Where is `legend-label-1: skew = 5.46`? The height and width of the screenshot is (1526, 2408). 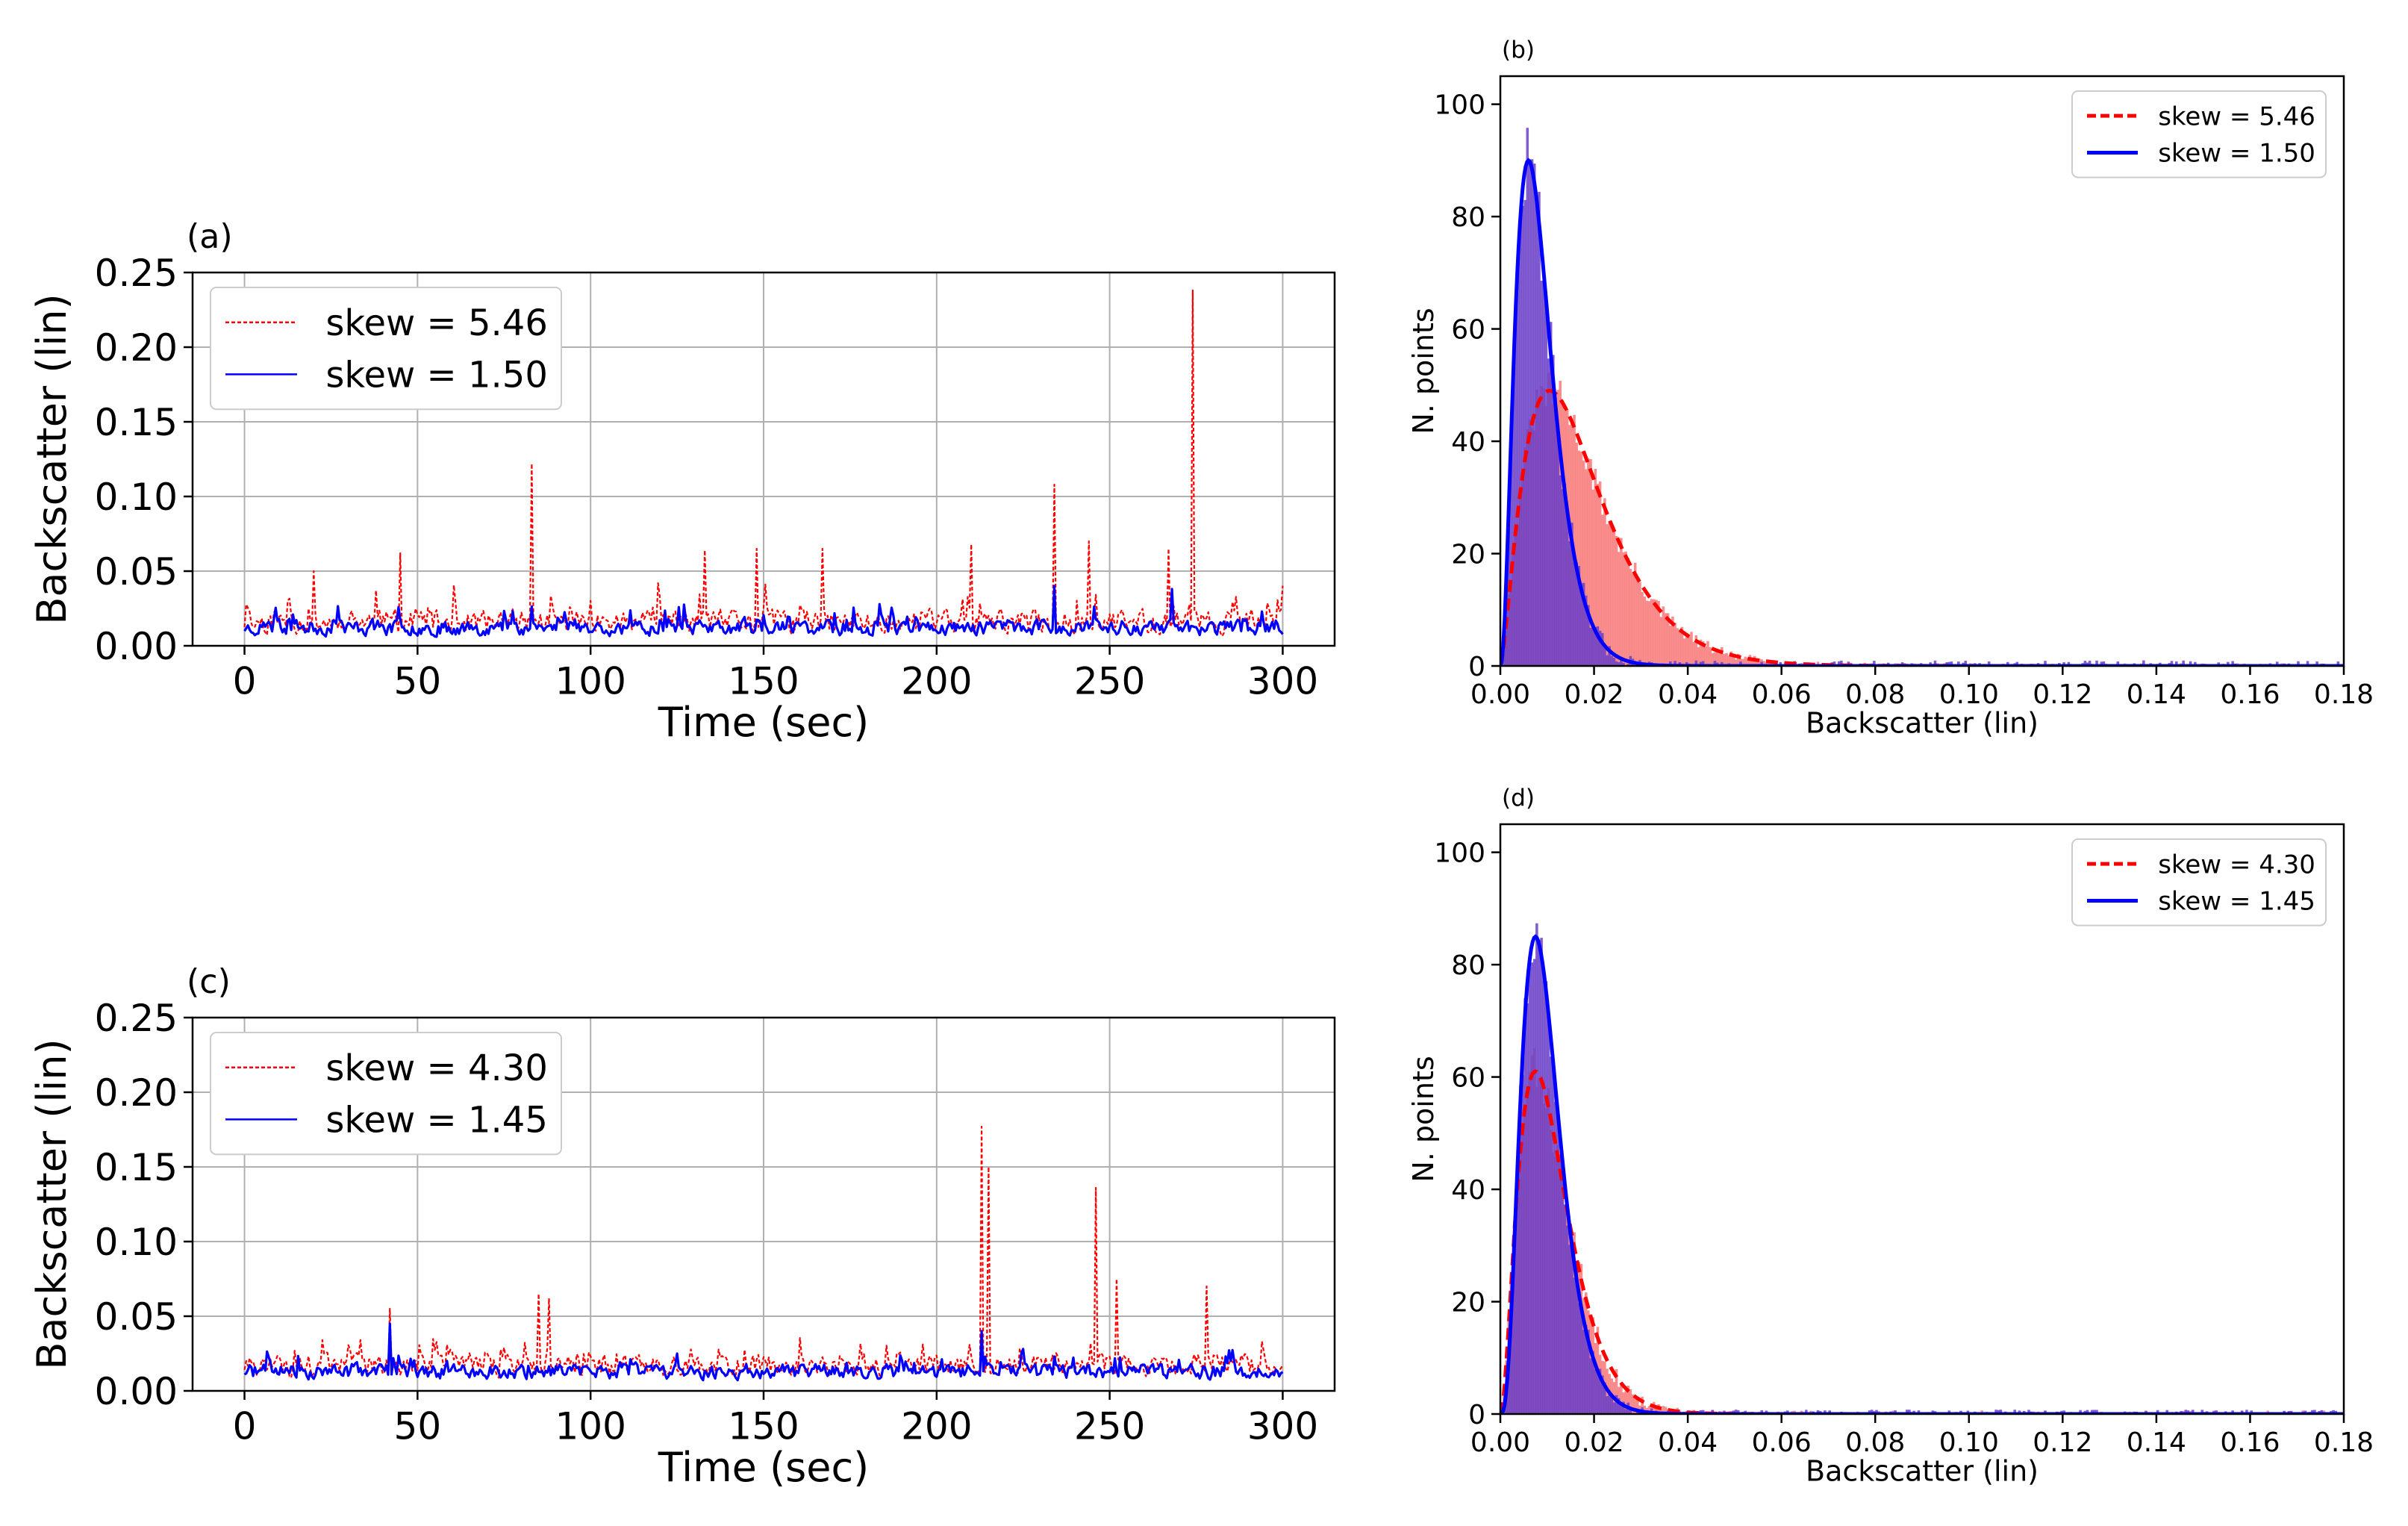
legend-label-1: skew = 5.46 is located at coordinates (436, 323).